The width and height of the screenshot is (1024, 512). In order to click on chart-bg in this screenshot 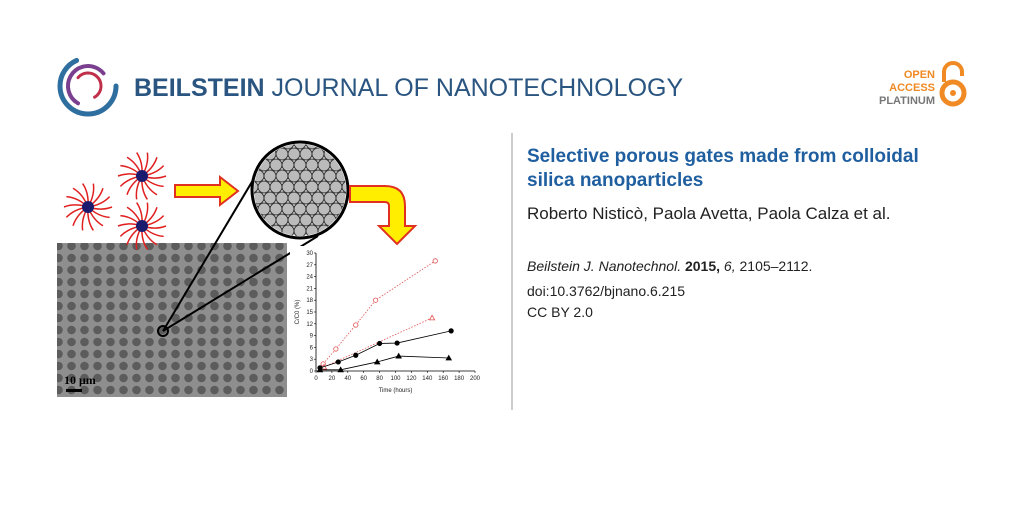, I will do `click(386, 323)`.